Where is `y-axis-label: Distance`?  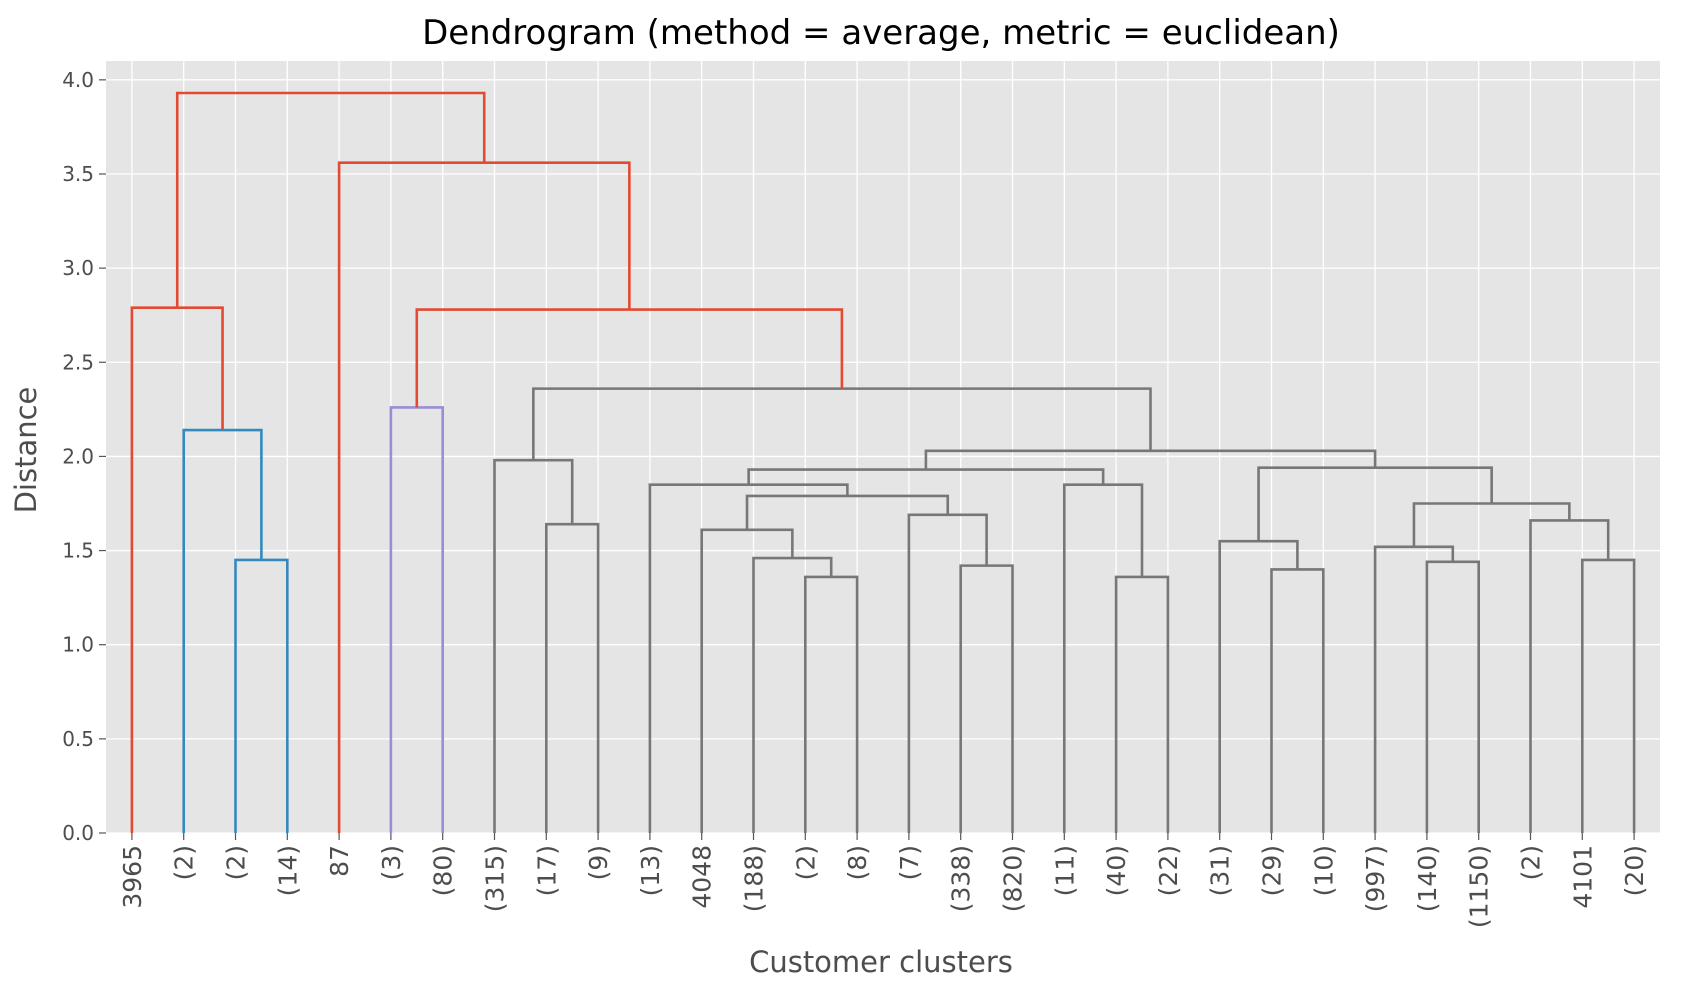
y-axis-label: Distance is located at coordinates (26, 450).